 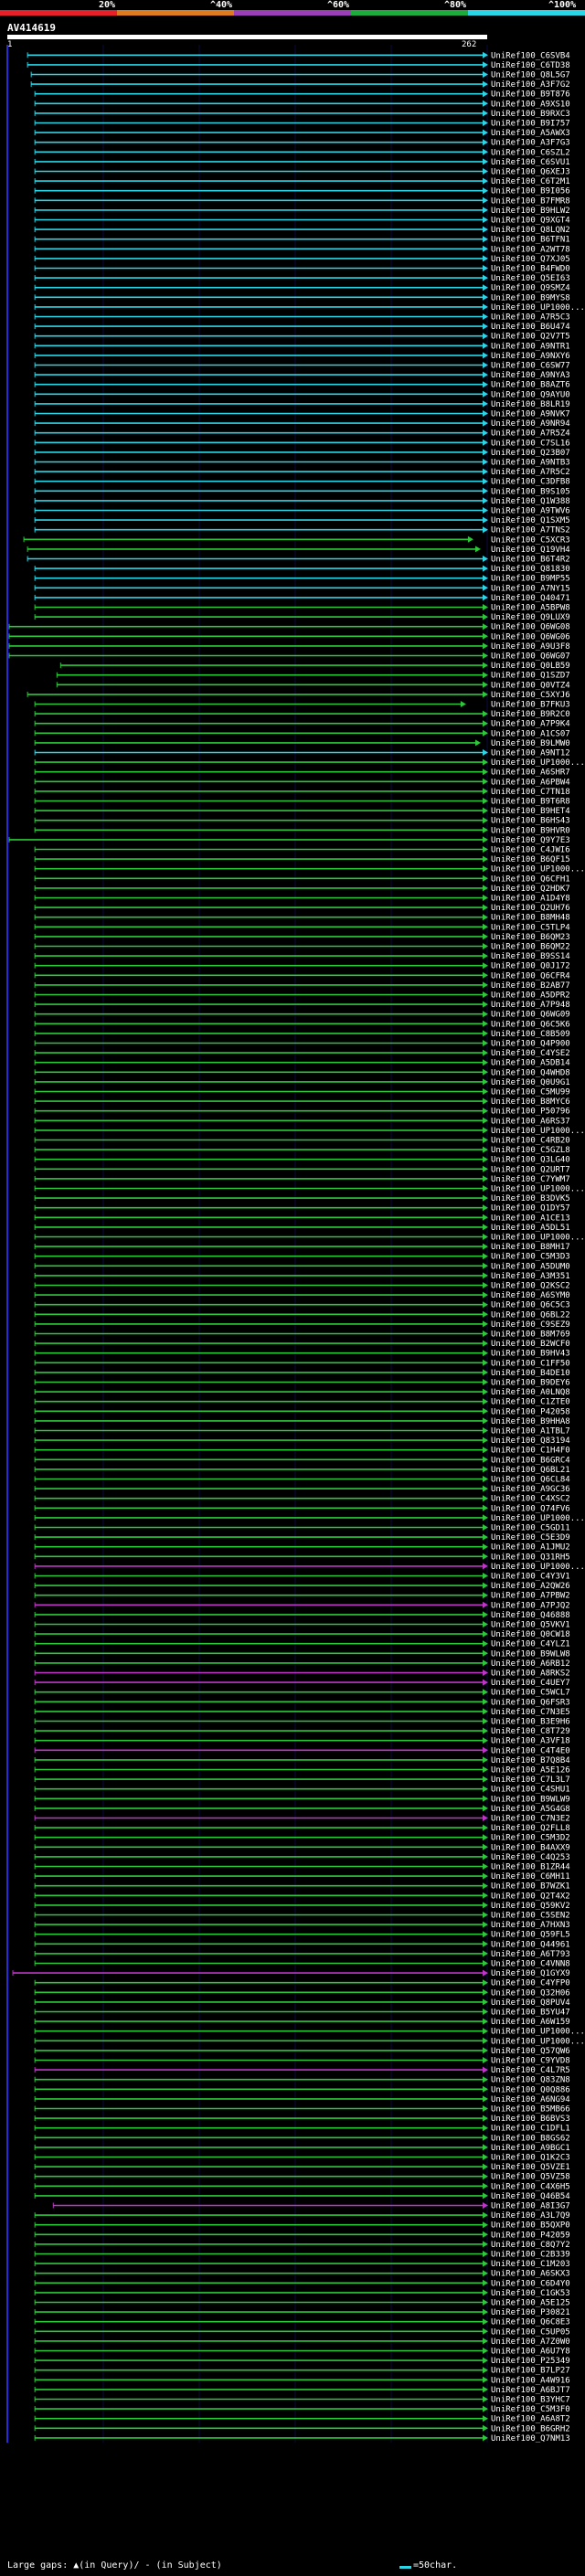 I want to click on hit-row: UniRef100_Q6WG08, so click(x=289, y=627).